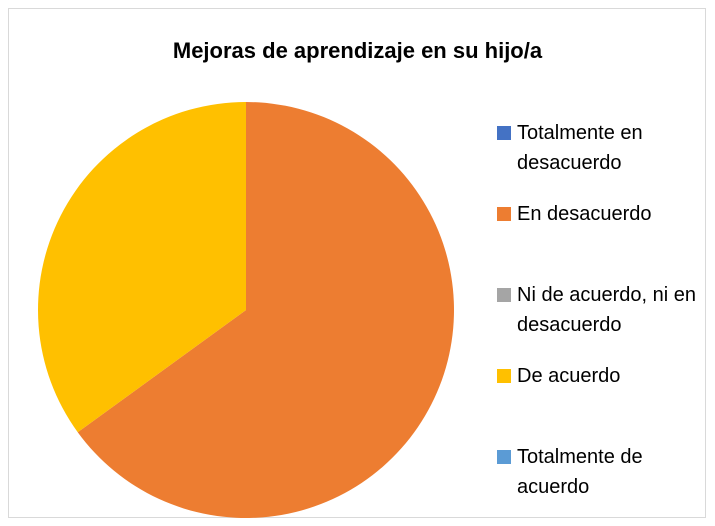 The height and width of the screenshot is (526, 715). Describe the element at coordinates (580, 148) in the screenshot. I see `legend-label: Totalmente en desacuerdo` at that location.